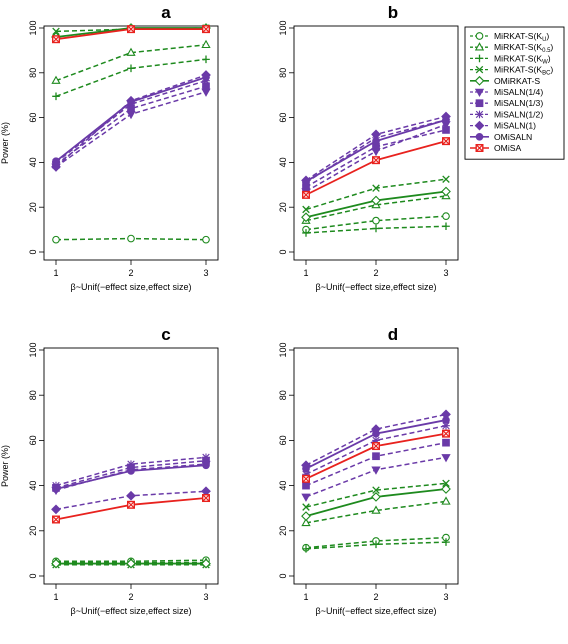  I want to click on legend-item: MiRKAT-S(KBC), so click(511, 71).